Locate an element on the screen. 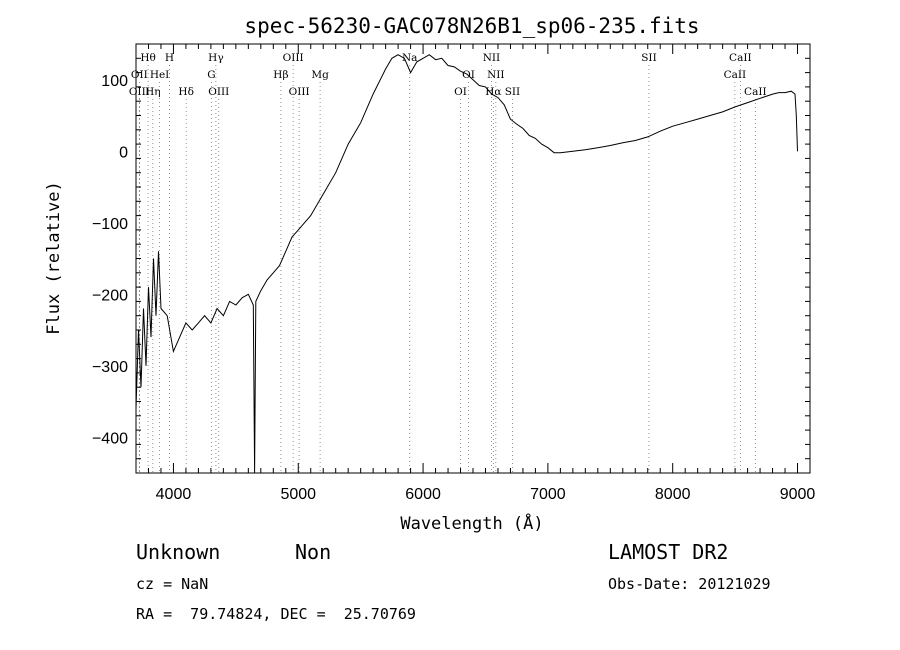  chart-title: spec-56230-GAC078N26B1_sp06-235.fits is located at coordinates (471, 26).